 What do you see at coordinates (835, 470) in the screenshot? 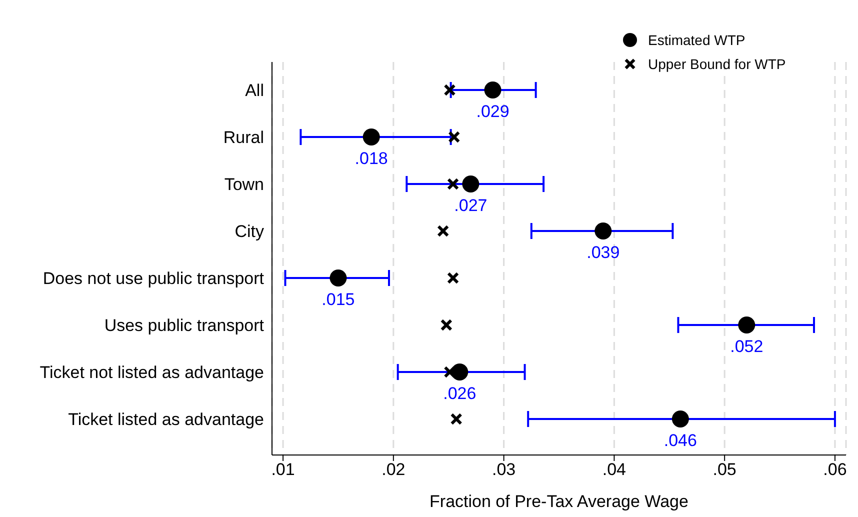
I see `x-tick-label: .06` at bounding box center [835, 470].